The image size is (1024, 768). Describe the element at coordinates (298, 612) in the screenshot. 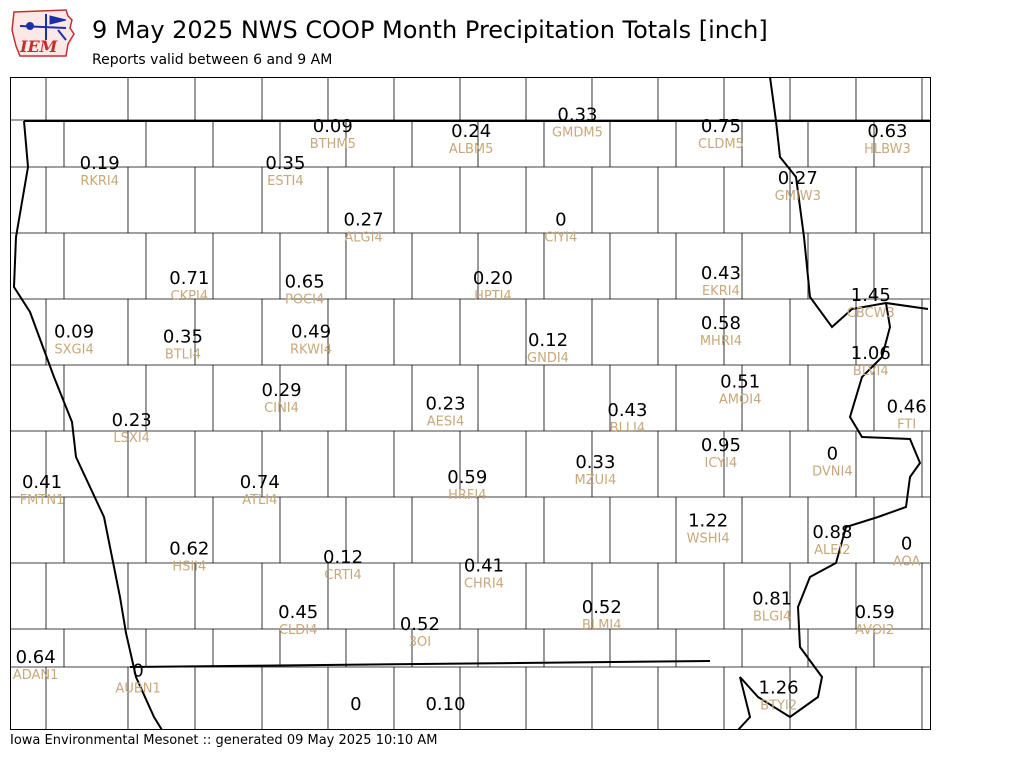

I see `station-value: 0.45` at that location.